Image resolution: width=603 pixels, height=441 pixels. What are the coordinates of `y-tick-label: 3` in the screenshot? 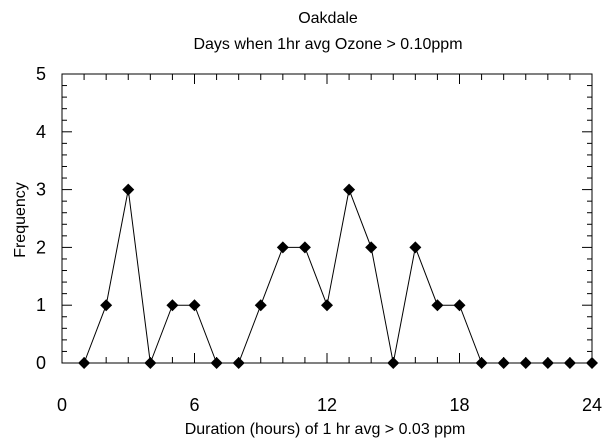 It's located at (41, 190).